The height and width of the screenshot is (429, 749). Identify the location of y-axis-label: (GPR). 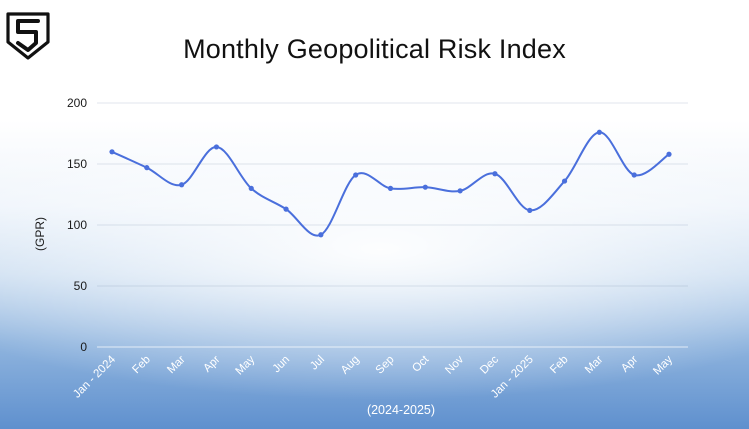
(40, 234).